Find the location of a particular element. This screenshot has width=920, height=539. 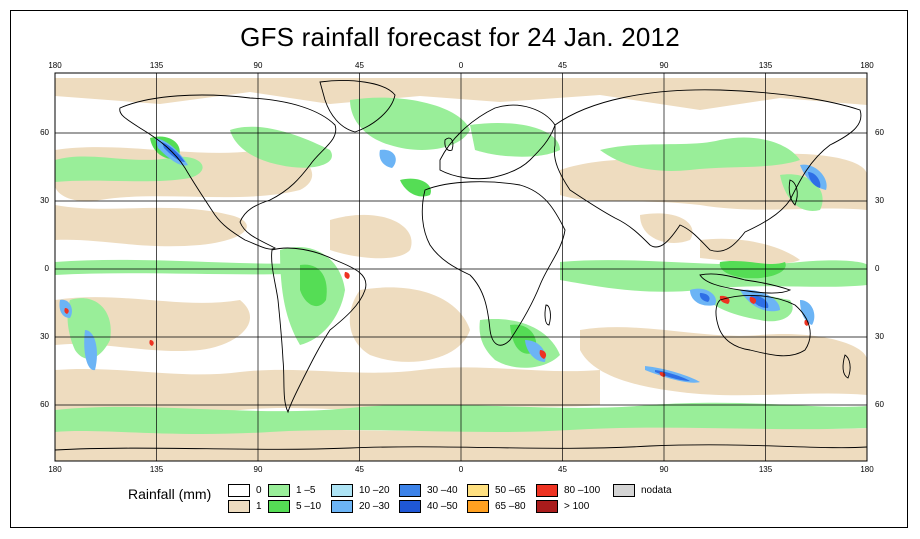

europe-outline is located at coordinates (497, 142).